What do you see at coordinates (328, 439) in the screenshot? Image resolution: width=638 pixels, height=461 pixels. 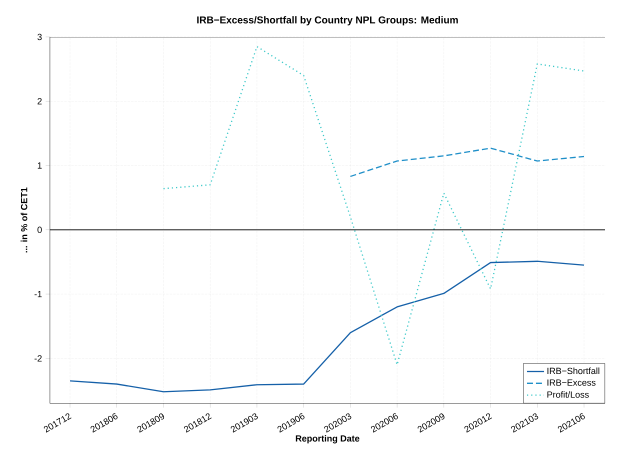 I see `x-axis-title: Reporting Date` at bounding box center [328, 439].